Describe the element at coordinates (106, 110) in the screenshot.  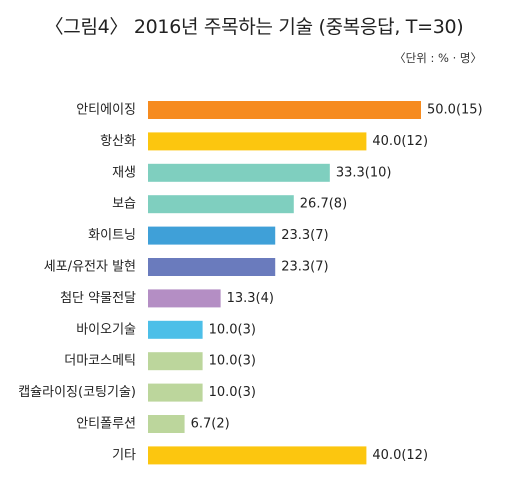
I see `category-label: 안티에이징` at that location.